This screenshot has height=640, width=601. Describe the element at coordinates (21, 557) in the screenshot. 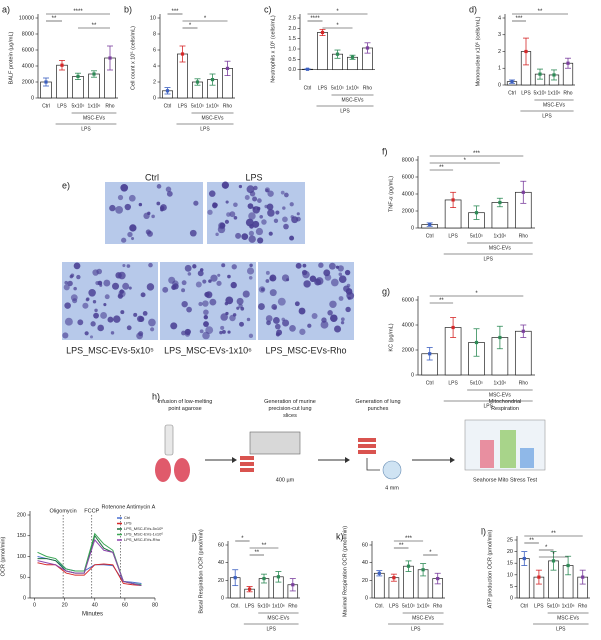

I see `y-tick-label: 100` at that location.